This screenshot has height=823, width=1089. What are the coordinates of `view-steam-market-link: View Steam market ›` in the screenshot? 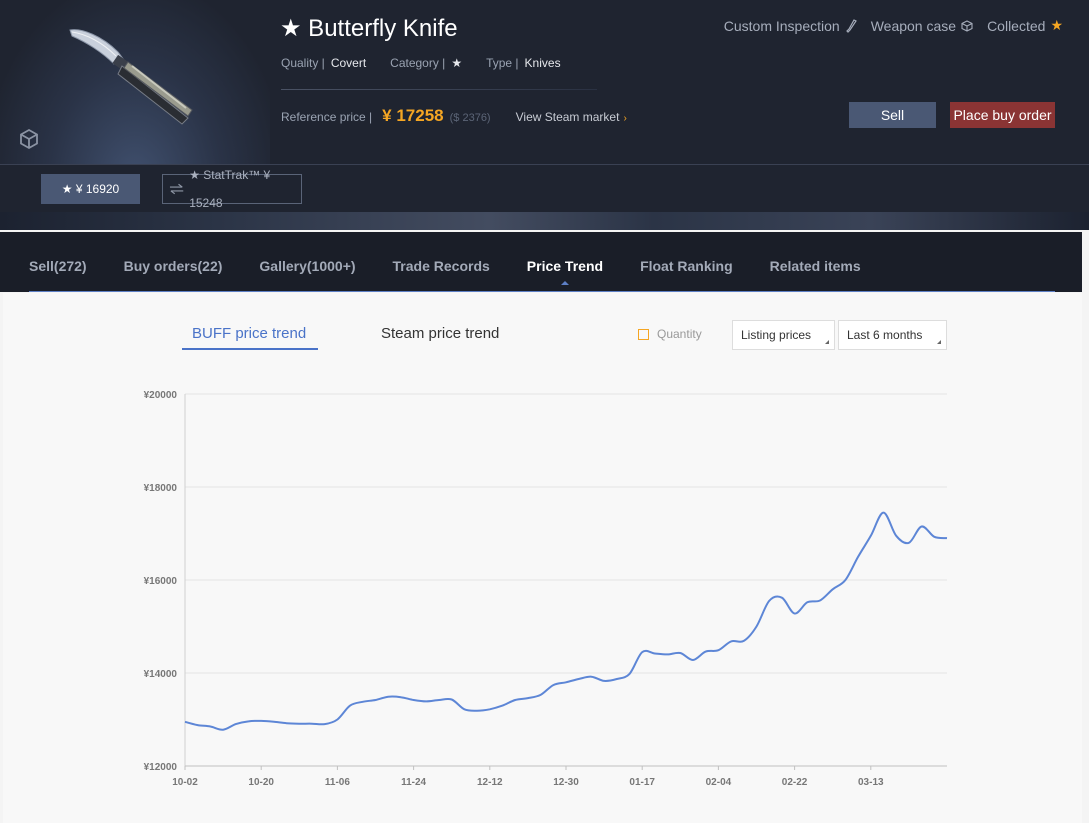 It's located at (571, 117).